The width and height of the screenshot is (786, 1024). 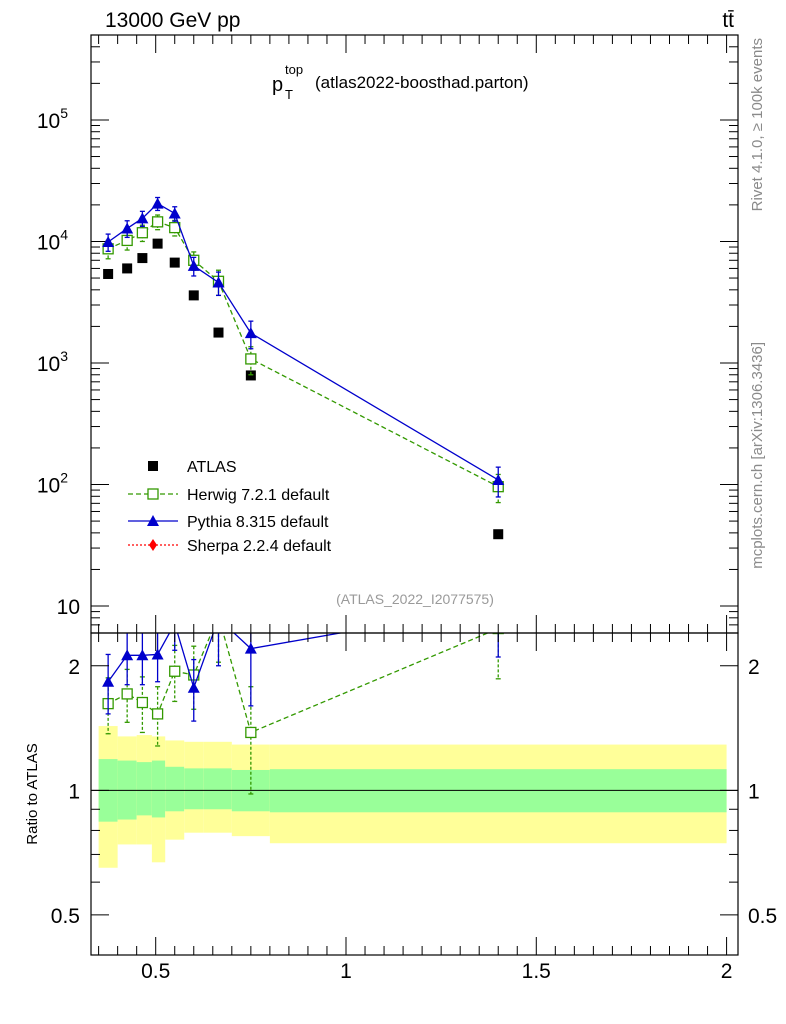 I want to click on x-tick-label: 2, so click(x=727, y=971).